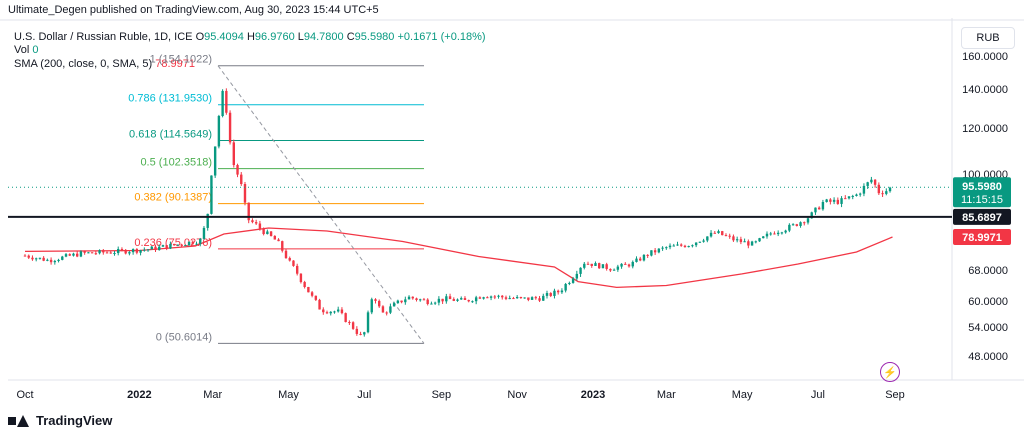  Describe the element at coordinates (988, 328) in the screenshot. I see `y-tick-label: 54.0000` at that location.